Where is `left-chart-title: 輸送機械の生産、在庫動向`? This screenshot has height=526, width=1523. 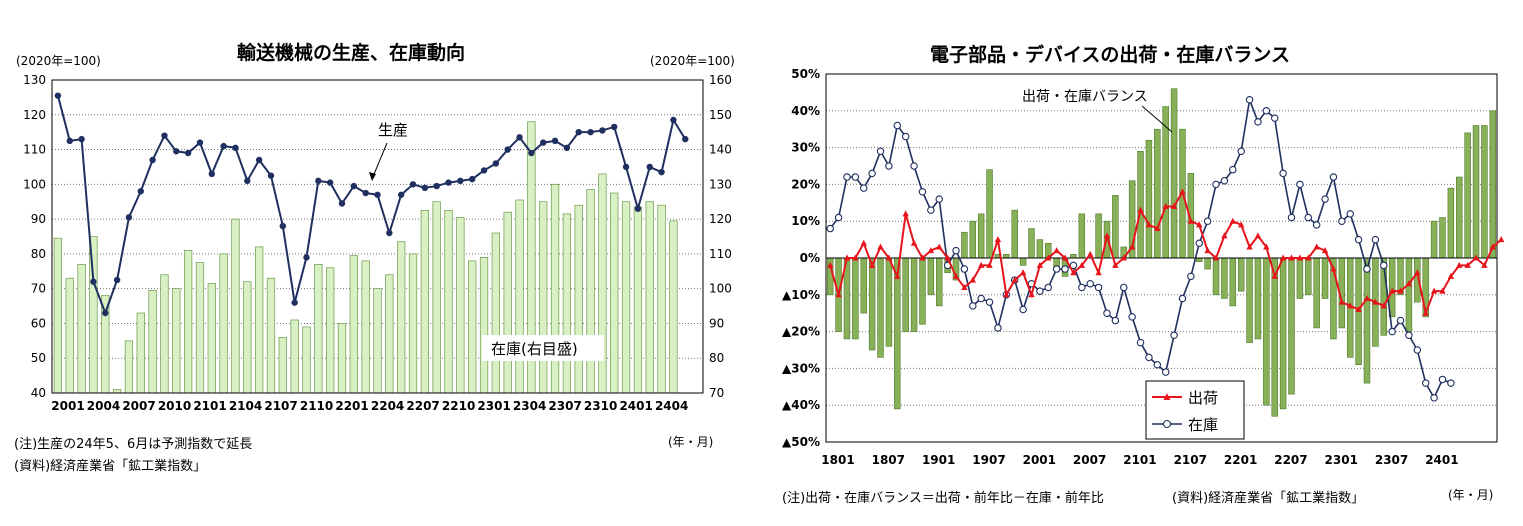
left-chart-title: 輸送機械の生産、在庫動向 is located at coordinates (351, 53).